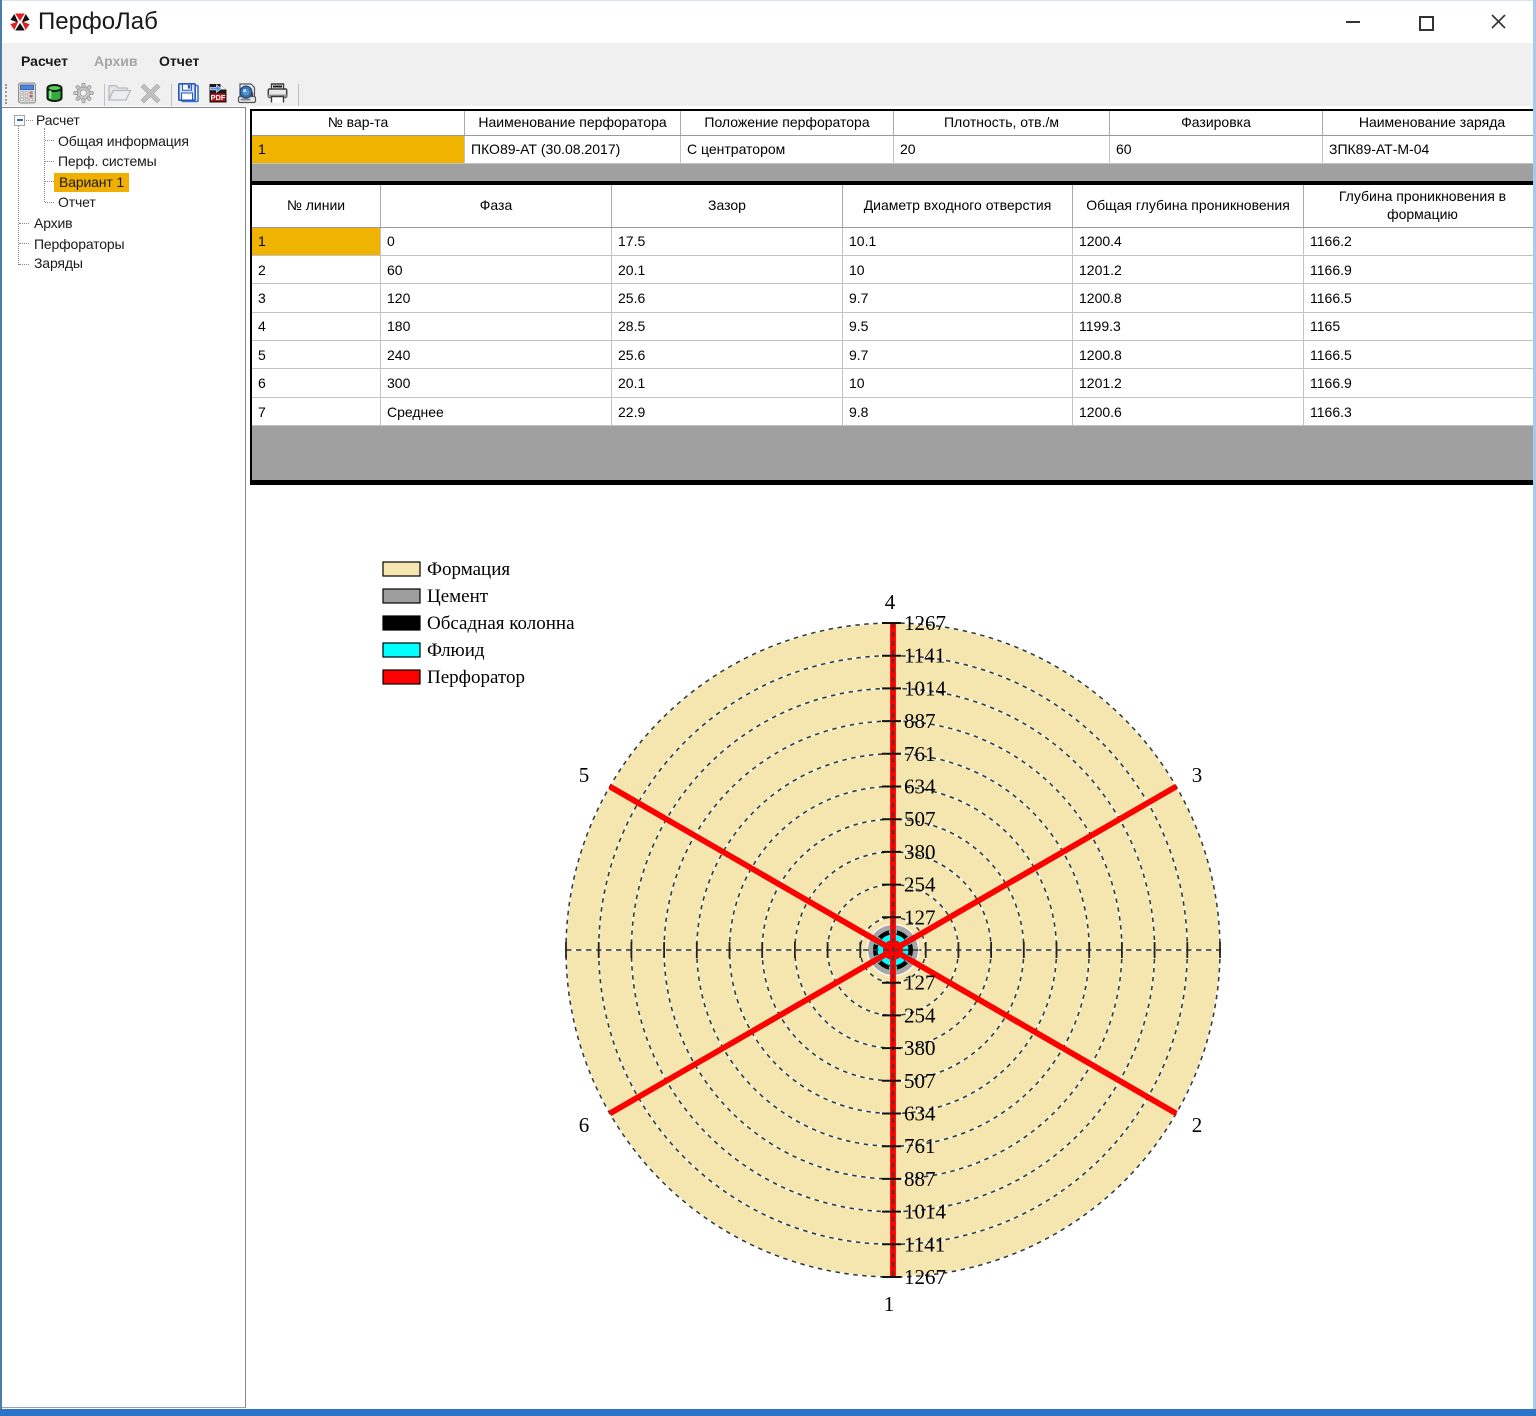 The height and width of the screenshot is (1416, 1536). I want to click on svg-text: 6, so click(584, 1125).